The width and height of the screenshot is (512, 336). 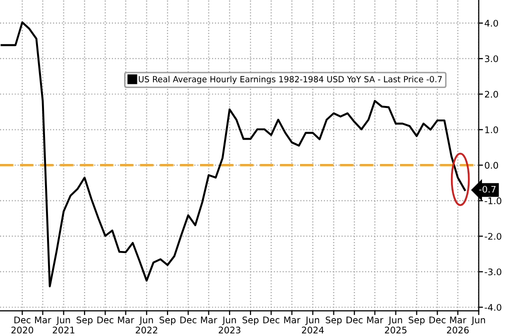 What do you see at coordinates (491, 165) in the screenshot?
I see `y-tick-label: 0.0` at bounding box center [491, 165].